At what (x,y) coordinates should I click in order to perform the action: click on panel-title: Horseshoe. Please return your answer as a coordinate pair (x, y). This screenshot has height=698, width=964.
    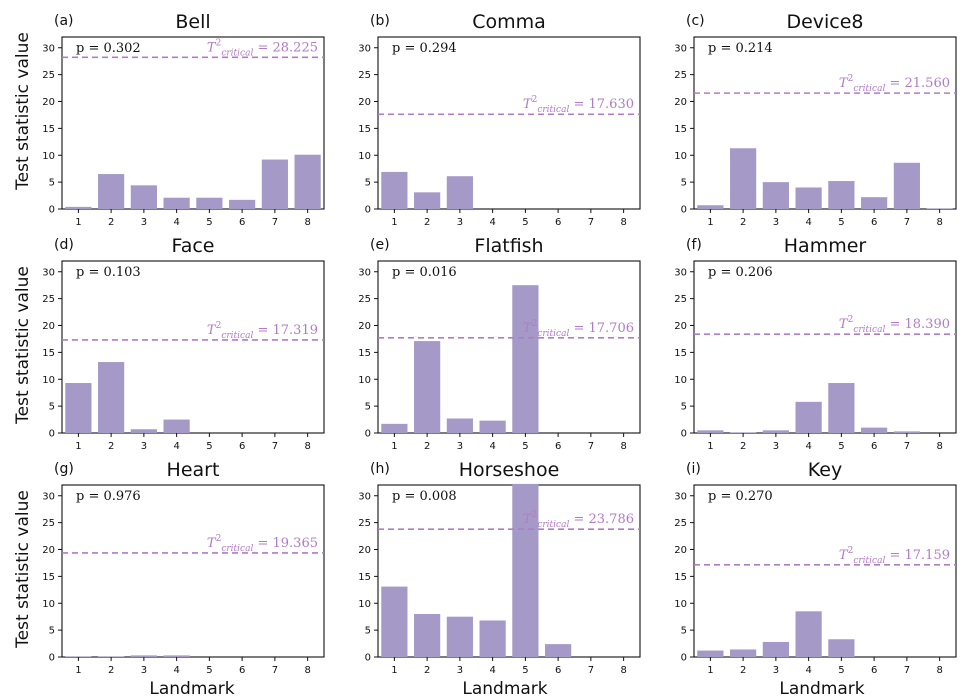
    Looking at the image, I should click on (509, 470).